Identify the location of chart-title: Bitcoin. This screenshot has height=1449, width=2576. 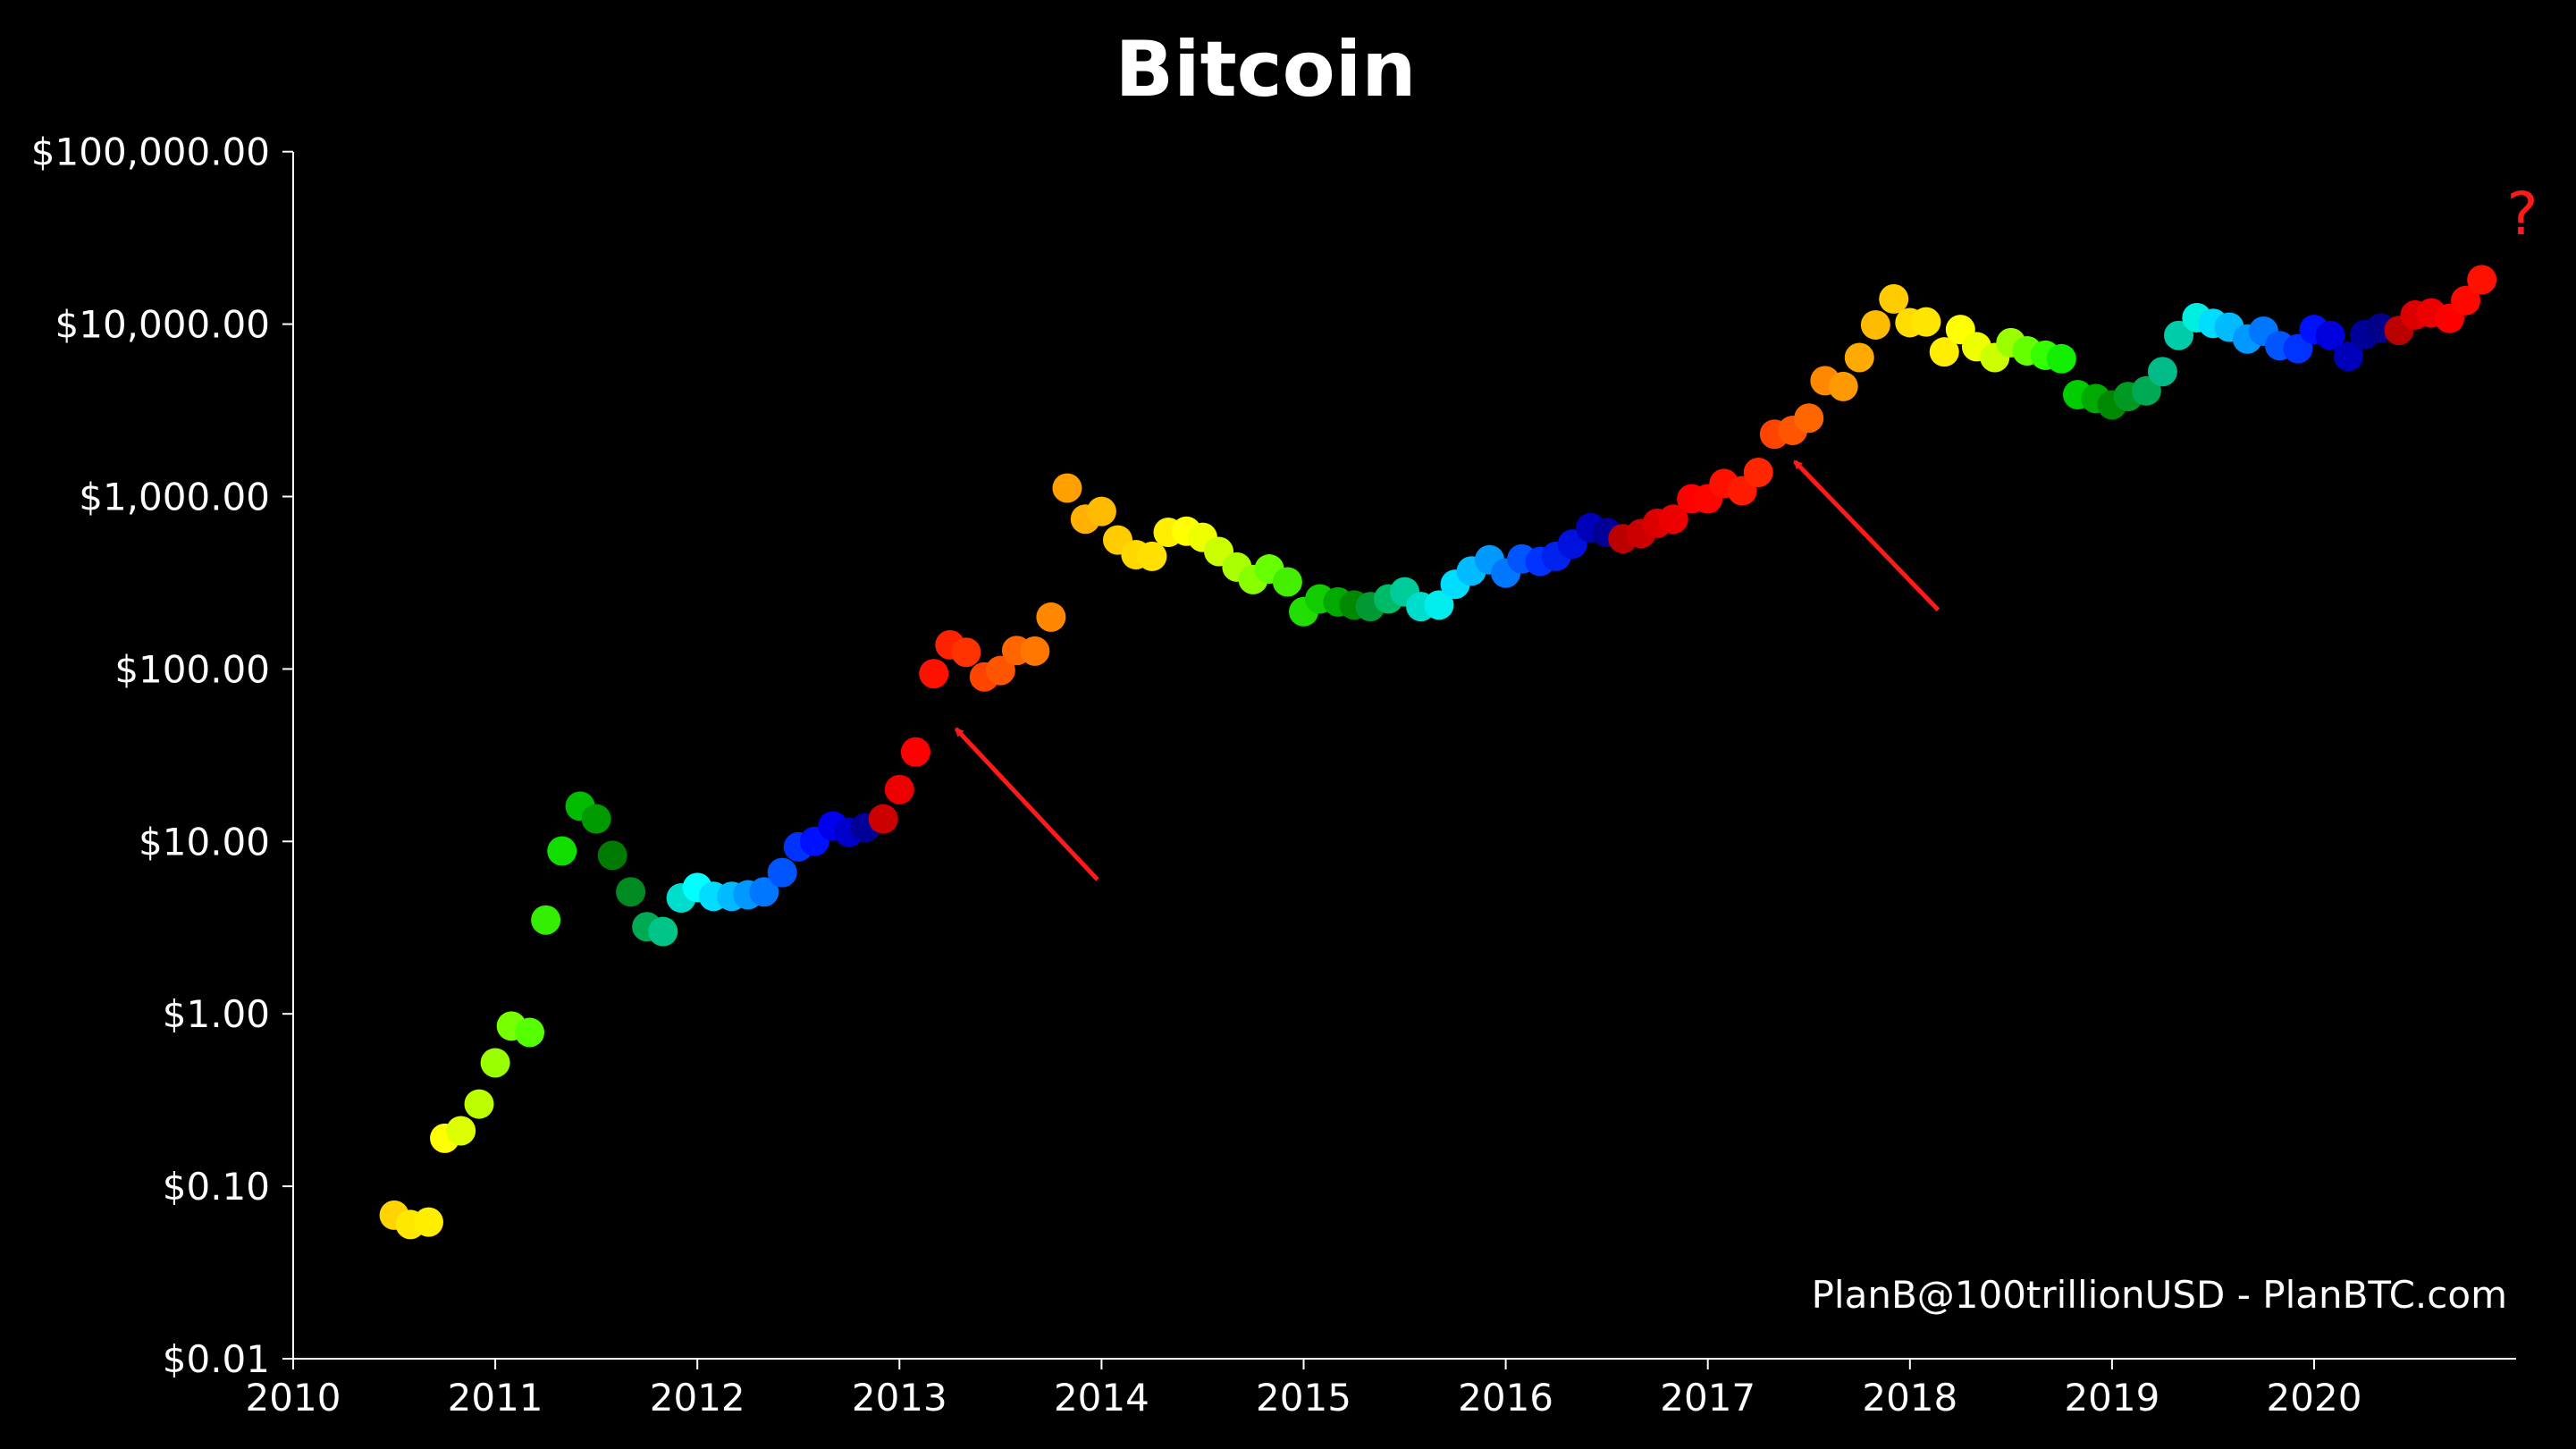
(1266, 70).